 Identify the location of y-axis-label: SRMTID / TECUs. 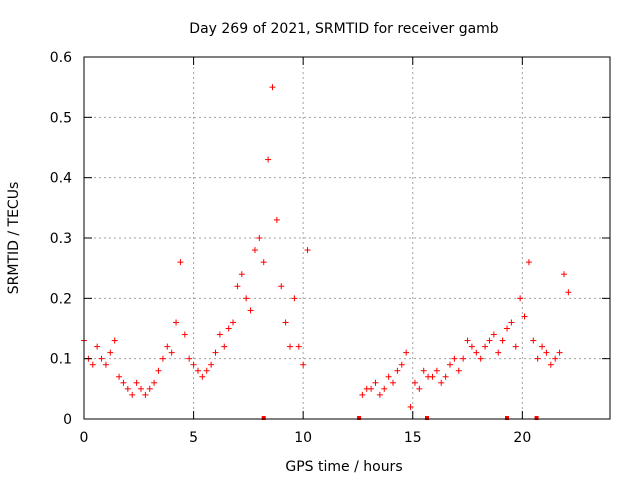
(14, 238).